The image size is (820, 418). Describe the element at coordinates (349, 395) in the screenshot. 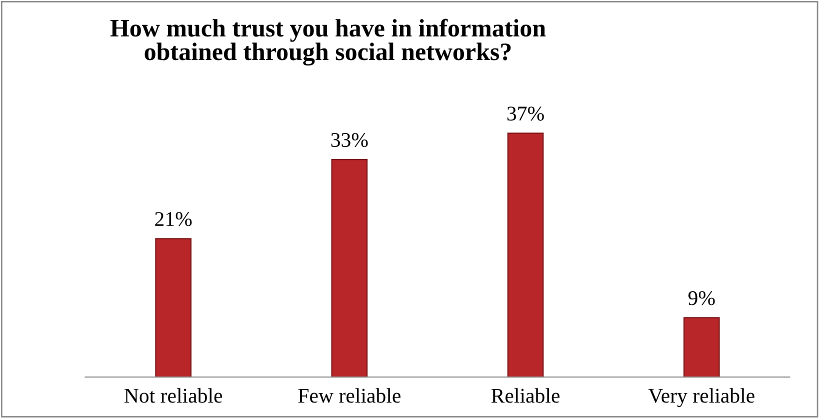

I see `x-tick-label: Few reliable` at that location.